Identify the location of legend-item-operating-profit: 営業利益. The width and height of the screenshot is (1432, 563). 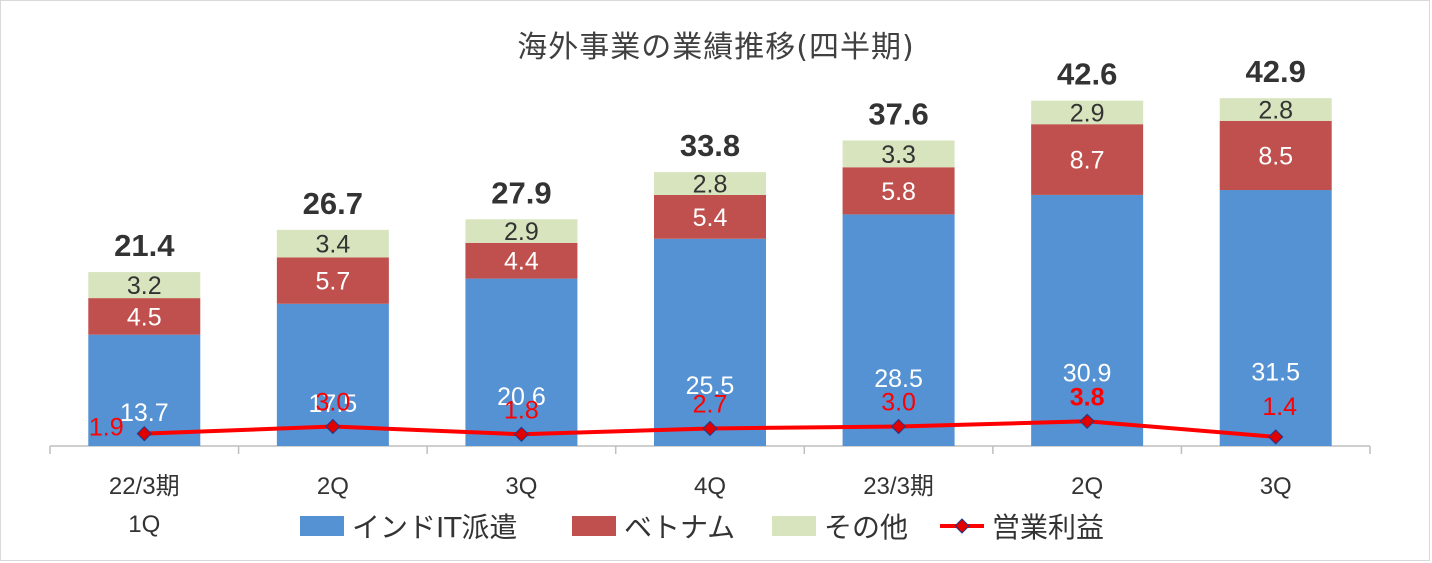
(1022, 526).